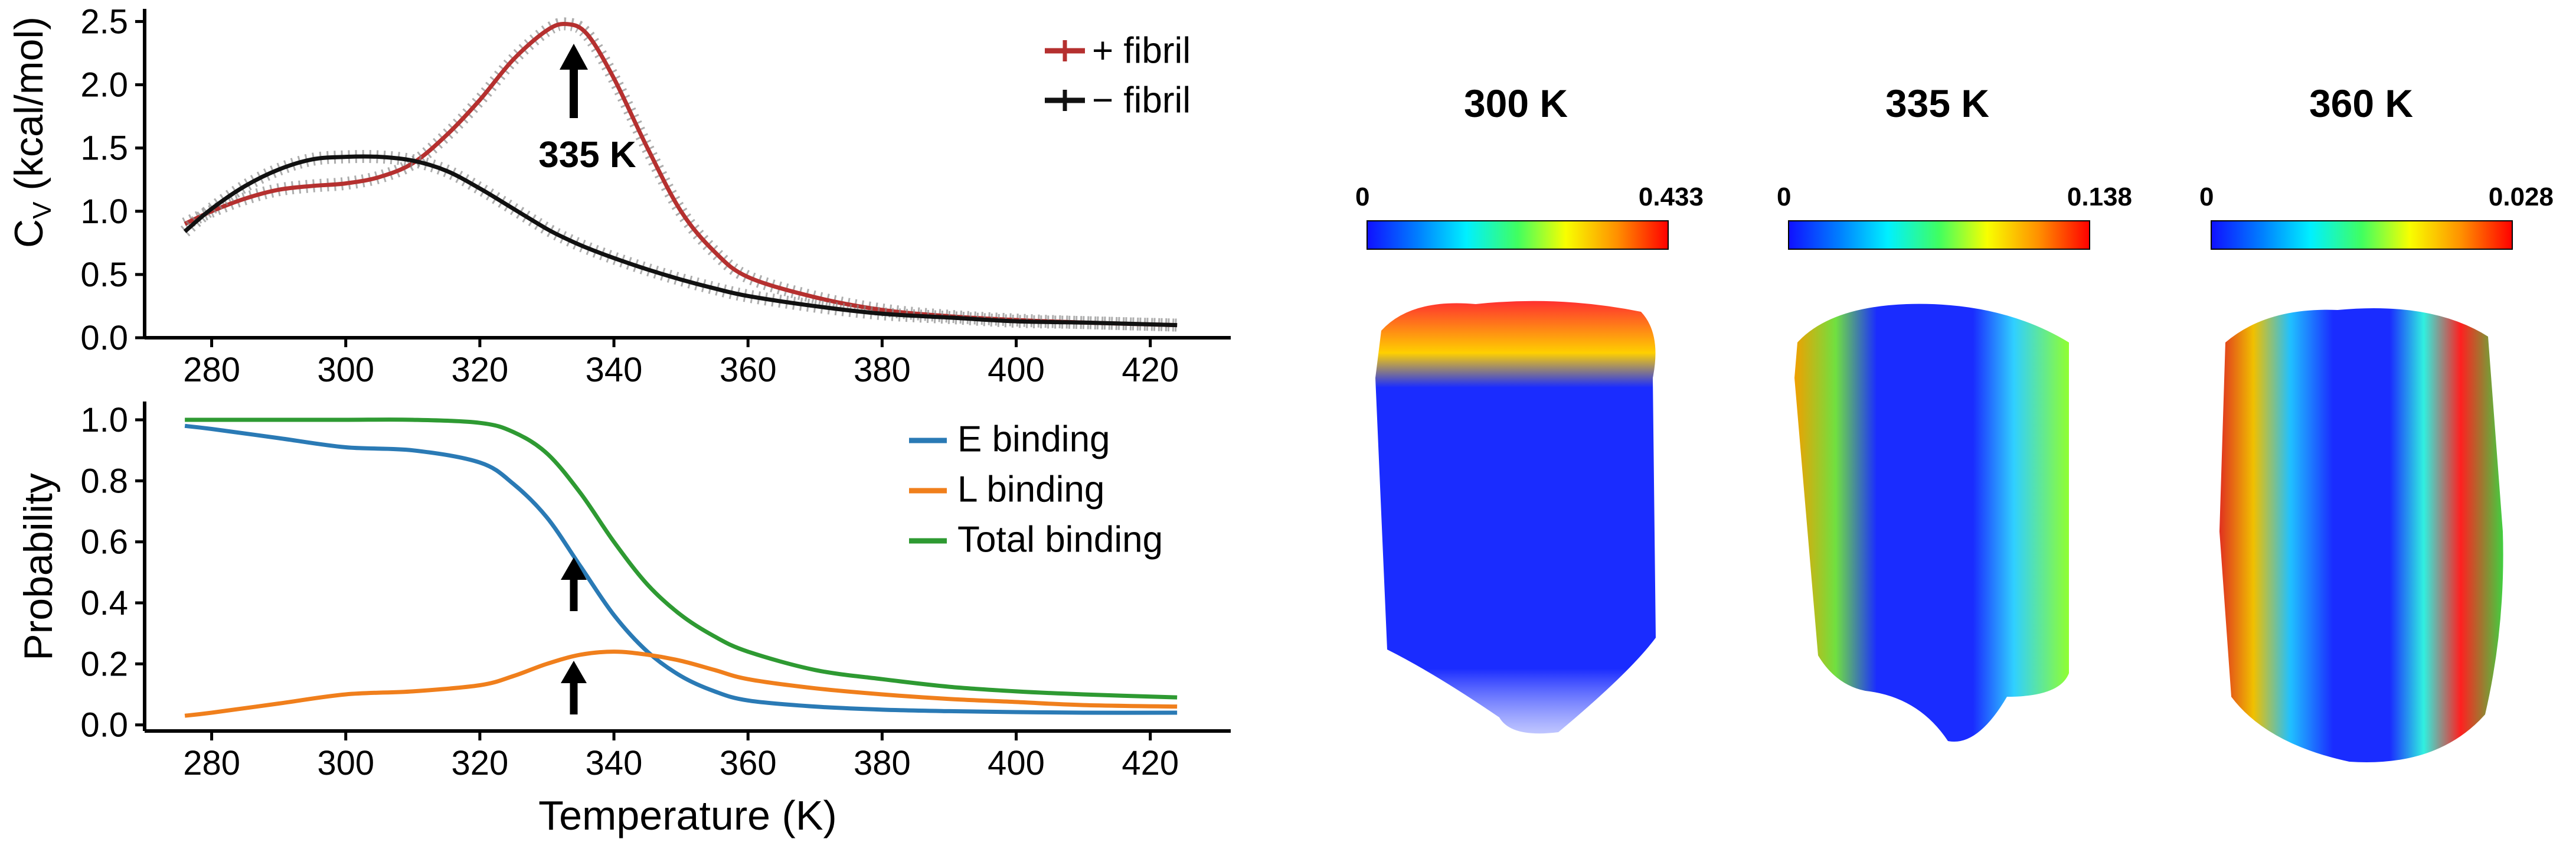 This screenshot has height=842, width=2576. Describe the element at coordinates (1150, 763) in the screenshot. I see `probability-x-tick-label: 420` at that location.